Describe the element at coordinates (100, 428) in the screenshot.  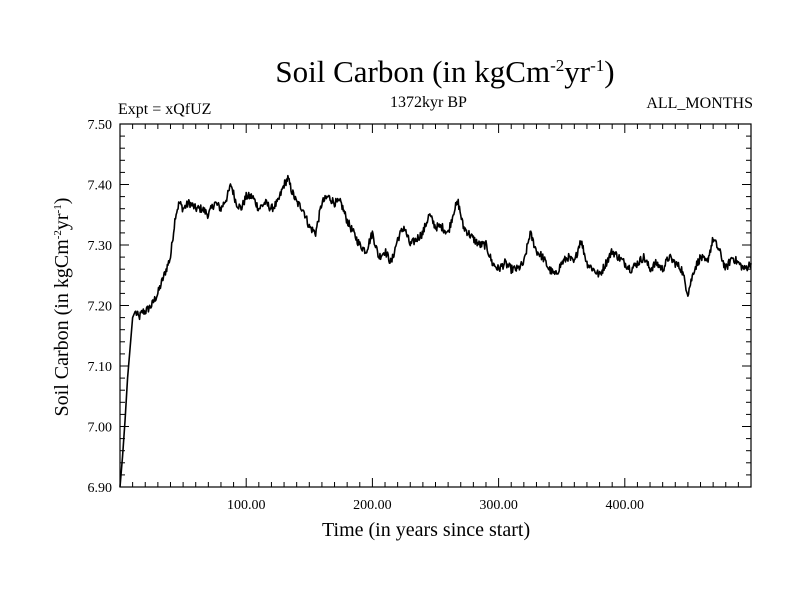
I see `y-tick-label: 7.00` at that location.